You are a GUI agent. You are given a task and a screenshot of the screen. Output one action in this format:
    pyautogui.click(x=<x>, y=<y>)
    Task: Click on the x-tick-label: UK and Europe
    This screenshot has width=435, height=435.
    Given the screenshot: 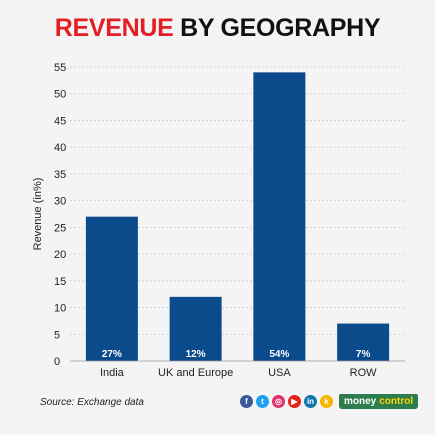 What is the action you would take?
    pyautogui.click(x=195, y=373)
    